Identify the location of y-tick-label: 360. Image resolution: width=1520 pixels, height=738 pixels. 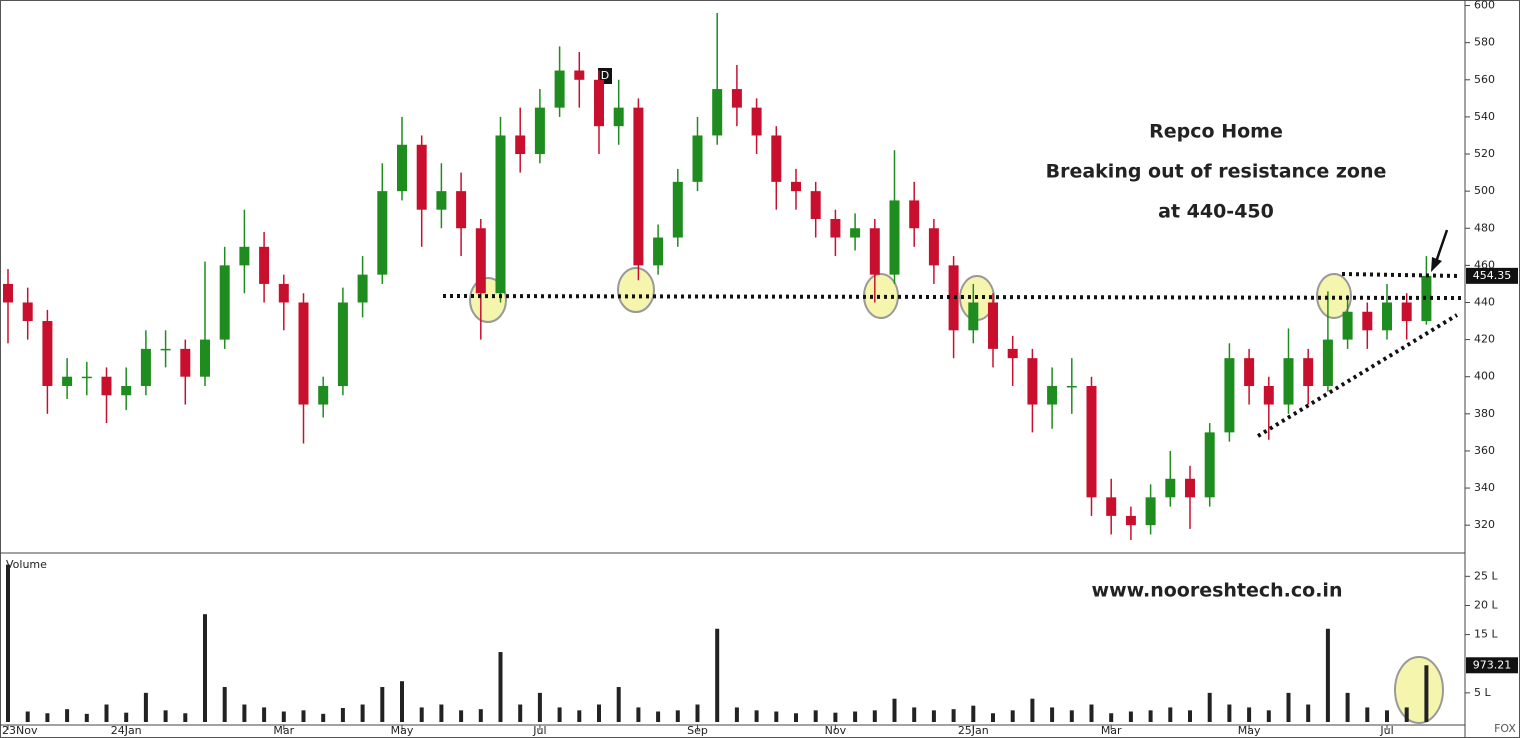
(1484, 450).